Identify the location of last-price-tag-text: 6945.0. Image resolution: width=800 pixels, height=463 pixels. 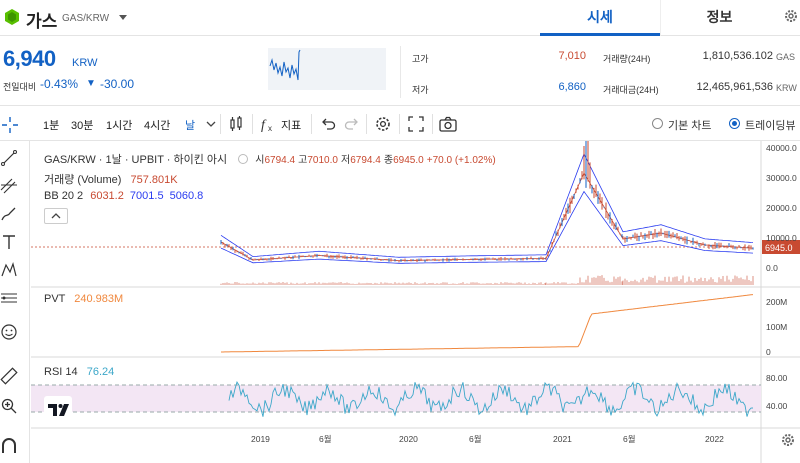
(779, 248).